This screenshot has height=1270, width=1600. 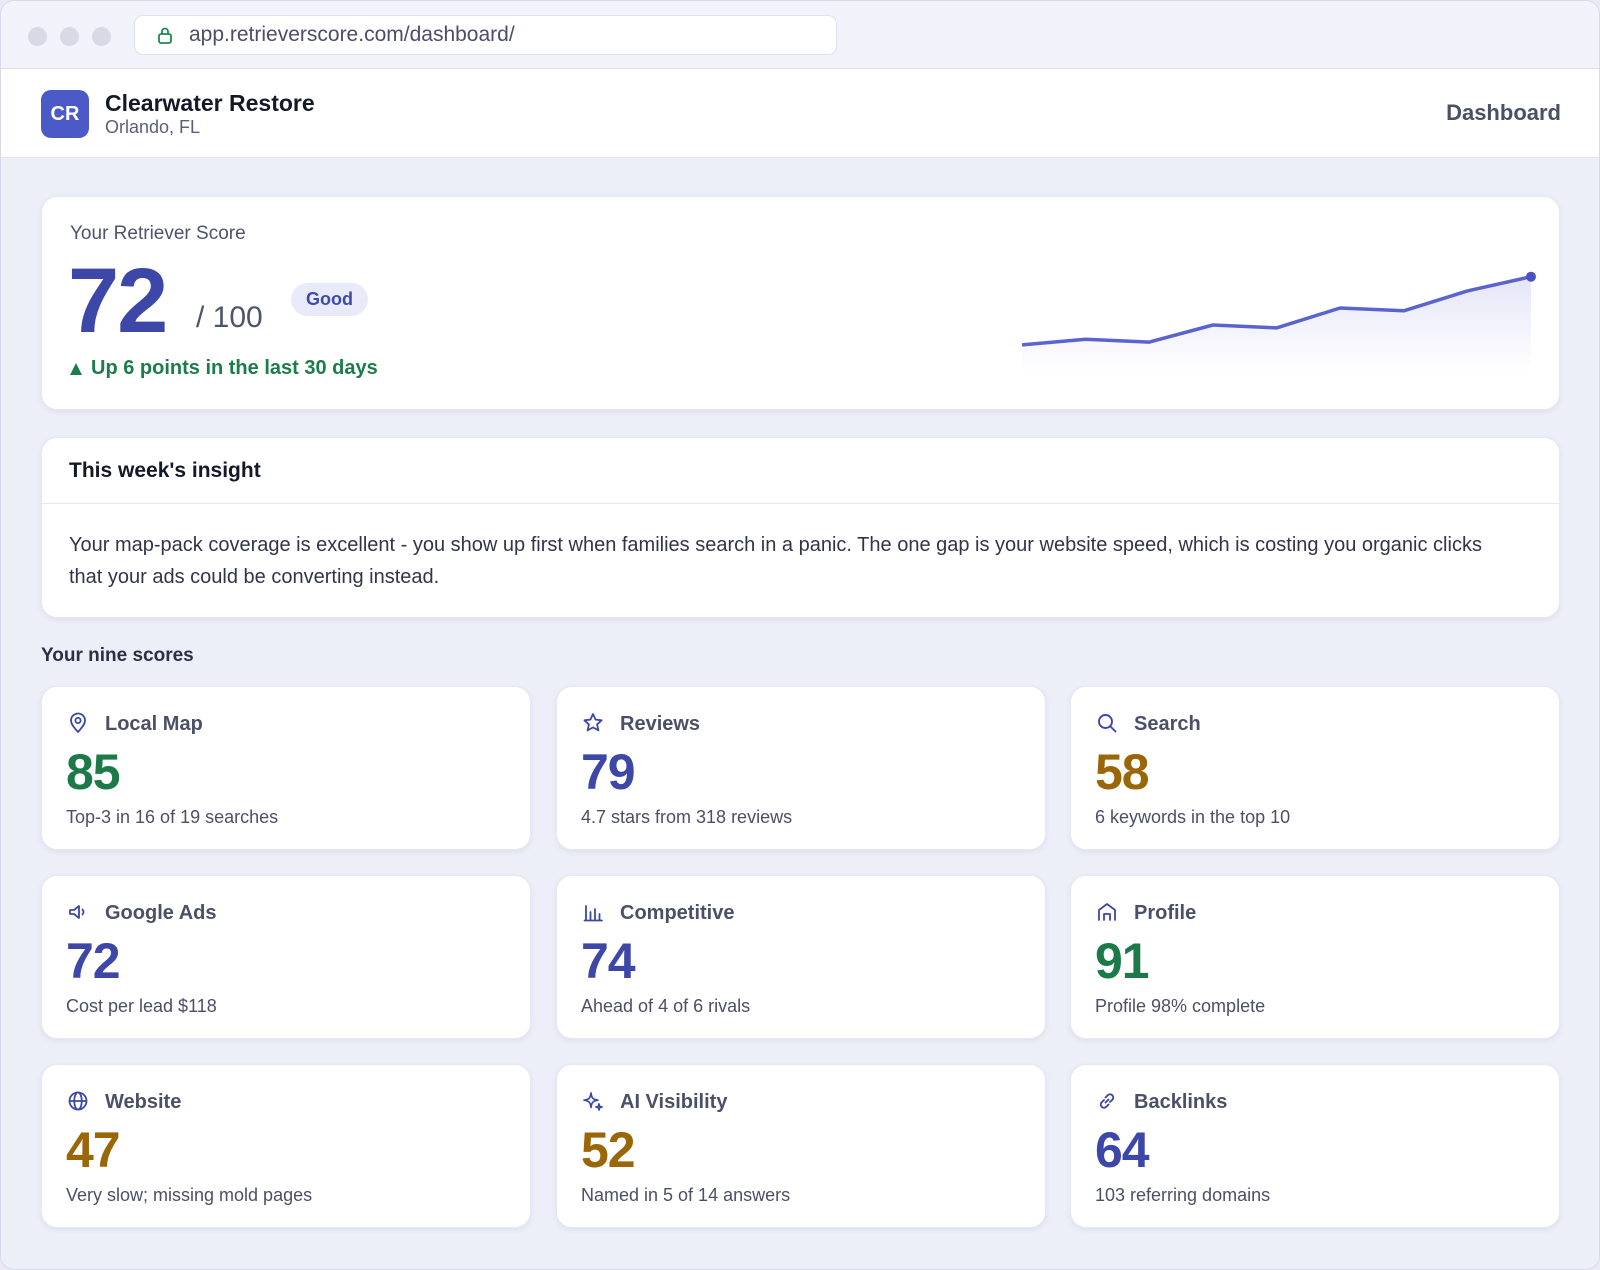 I want to click on bar-chart-icon, so click(x=593, y=912).